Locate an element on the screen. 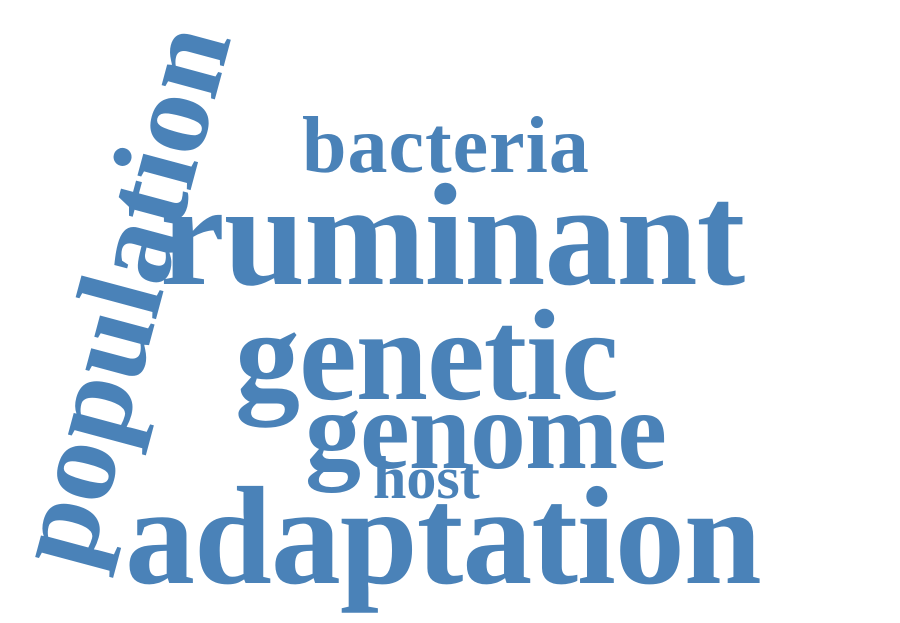  word-host: host is located at coordinates (426, 478).